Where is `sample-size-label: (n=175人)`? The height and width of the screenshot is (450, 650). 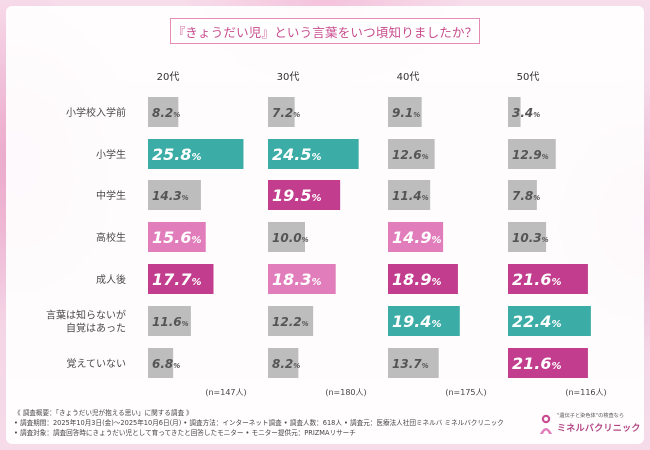
sample-size-label: (n=175人) is located at coordinates (465, 392).